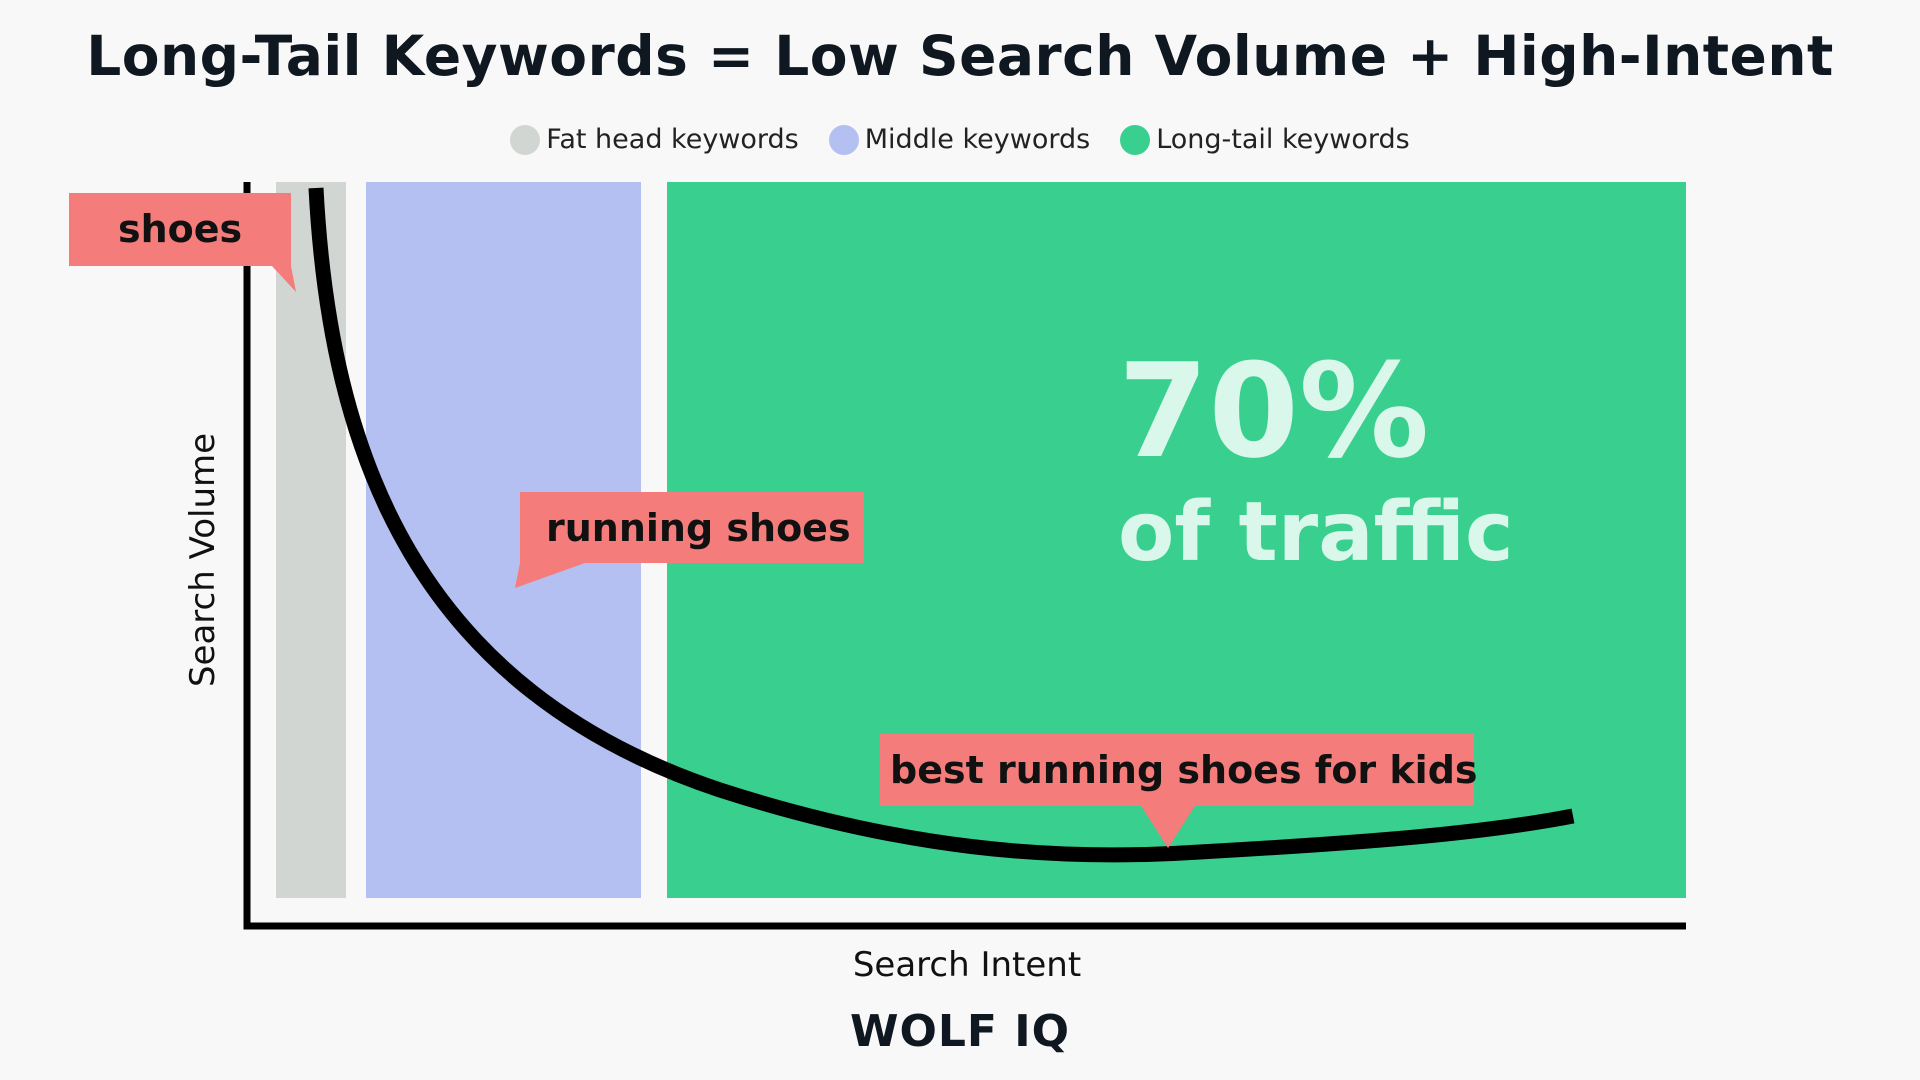  What do you see at coordinates (960, 1031) in the screenshot?
I see `brand-logo: WOLF IQ` at bounding box center [960, 1031].